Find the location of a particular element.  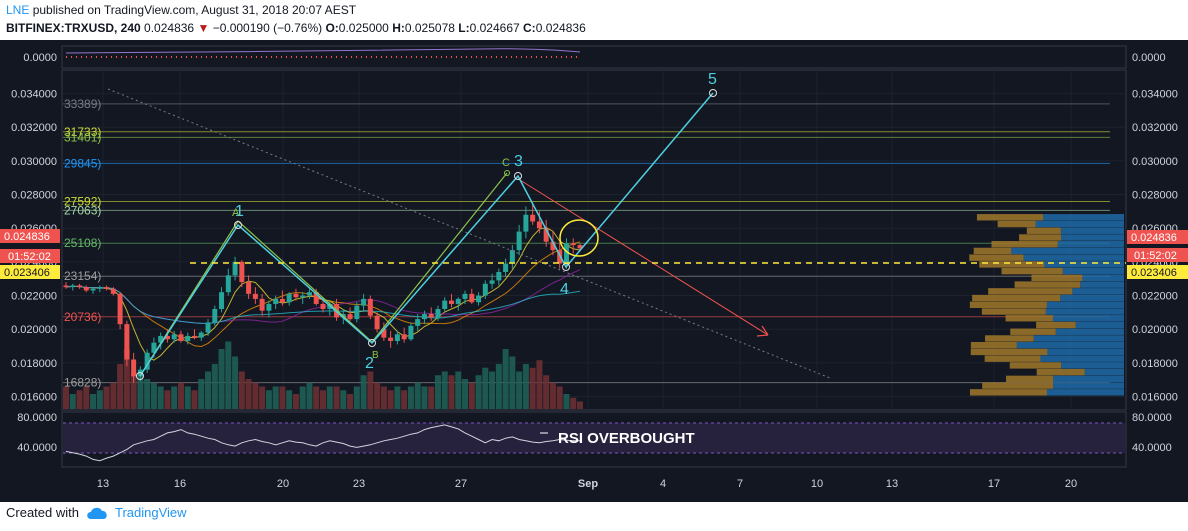

y-tick-label: 0.020000 is located at coordinates (1155, 330).